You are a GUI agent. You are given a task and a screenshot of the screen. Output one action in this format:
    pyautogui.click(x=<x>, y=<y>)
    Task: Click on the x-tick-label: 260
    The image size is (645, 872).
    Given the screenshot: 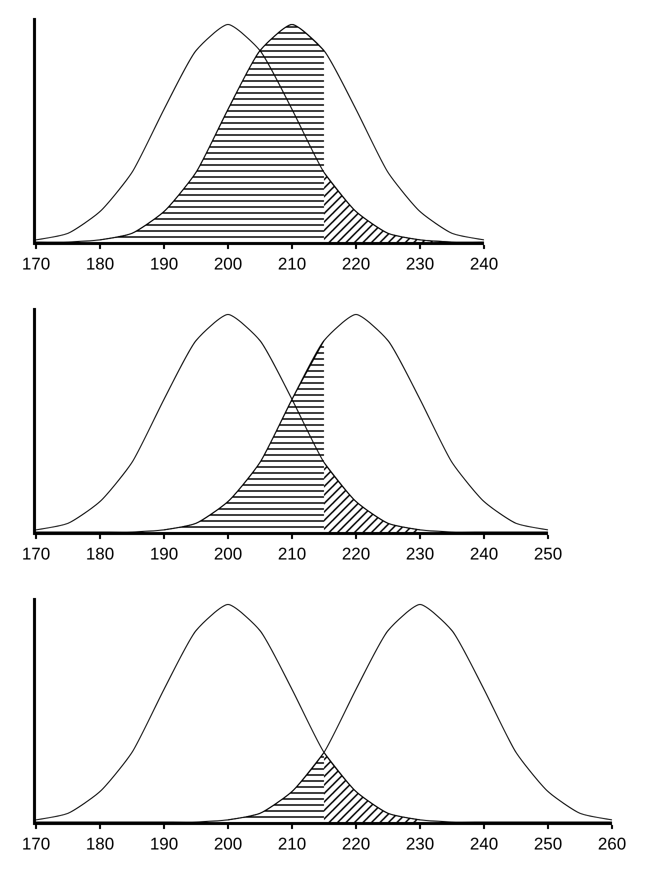 What is the action you would take?
    pyautogui.click(x=612, y=844)
    